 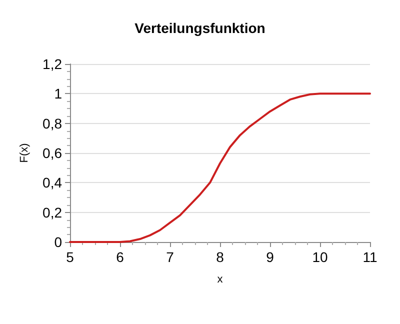 What do you see at coordinates (170, 257) in the screenshot?
I see `x-tick-label: 7` at bounding box center [170, 257].